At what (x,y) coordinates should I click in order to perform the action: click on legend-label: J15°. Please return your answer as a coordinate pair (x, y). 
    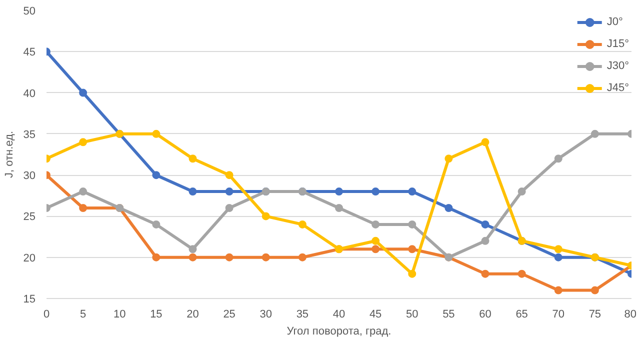
    Looking at the image, I should click on (617, 44).